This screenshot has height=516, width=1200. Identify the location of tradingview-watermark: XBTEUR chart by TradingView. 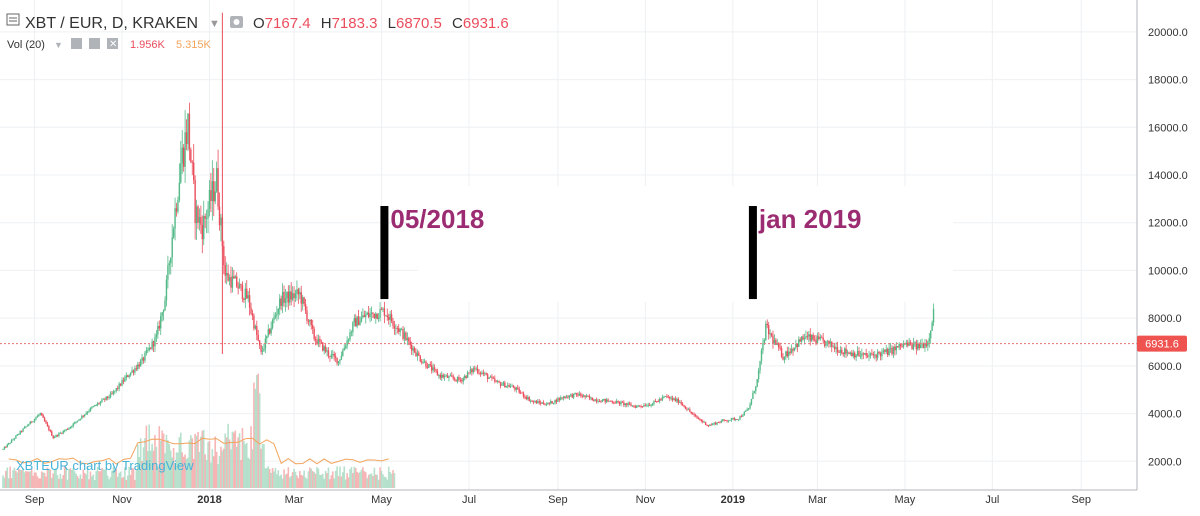
(105, 465).